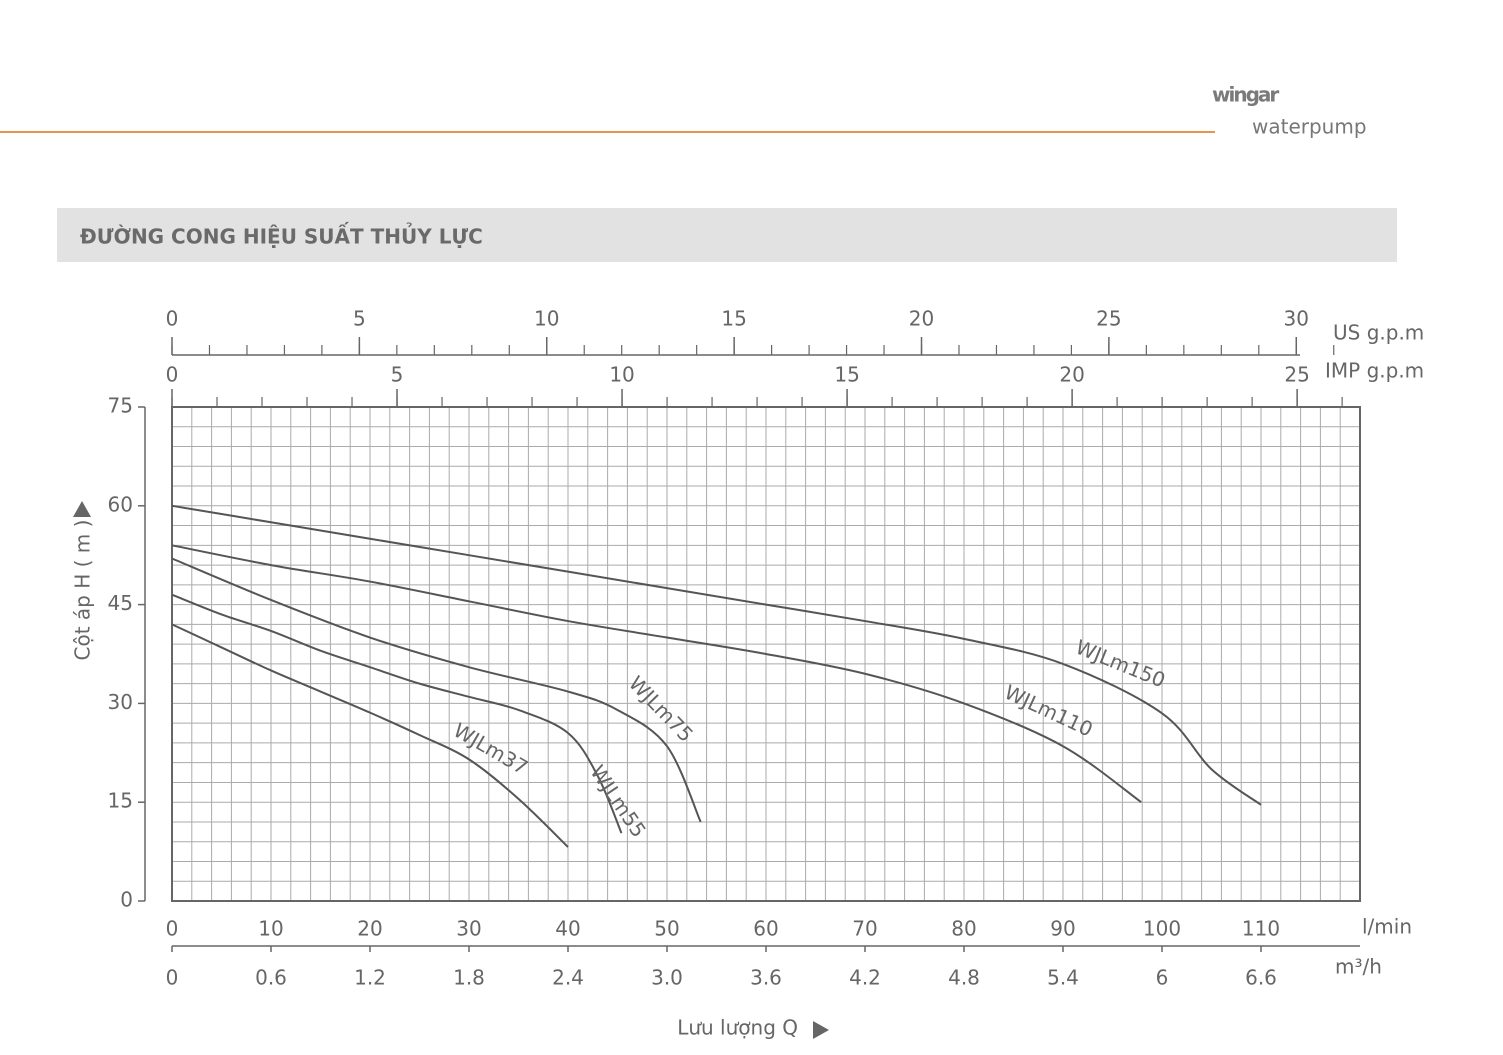 The width and height of the screenshot is (1503, 1055). I want to click on secondary-tick-label: 6.6, so click(1261, 978).